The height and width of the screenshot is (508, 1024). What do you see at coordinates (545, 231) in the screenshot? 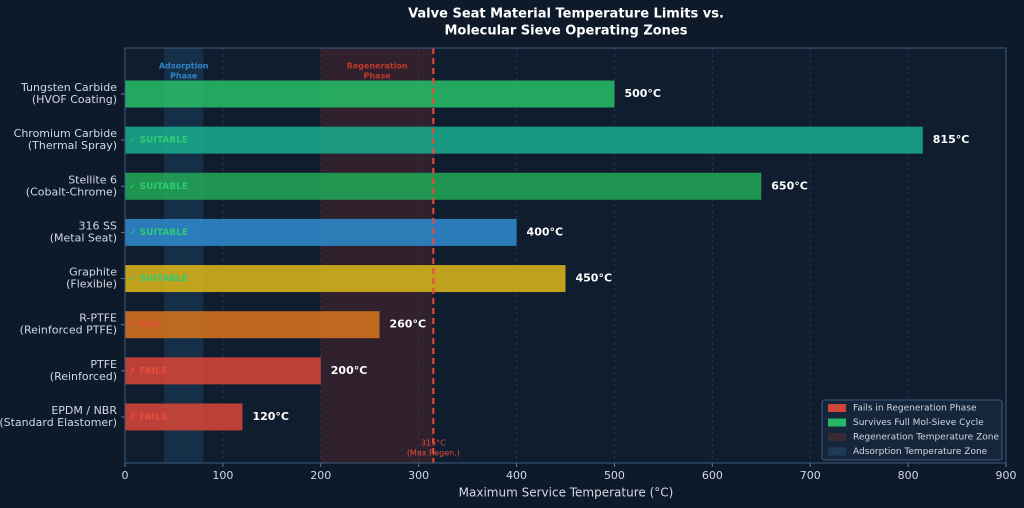
I see `value-label: 400°C` at bounding box center [545, 231].